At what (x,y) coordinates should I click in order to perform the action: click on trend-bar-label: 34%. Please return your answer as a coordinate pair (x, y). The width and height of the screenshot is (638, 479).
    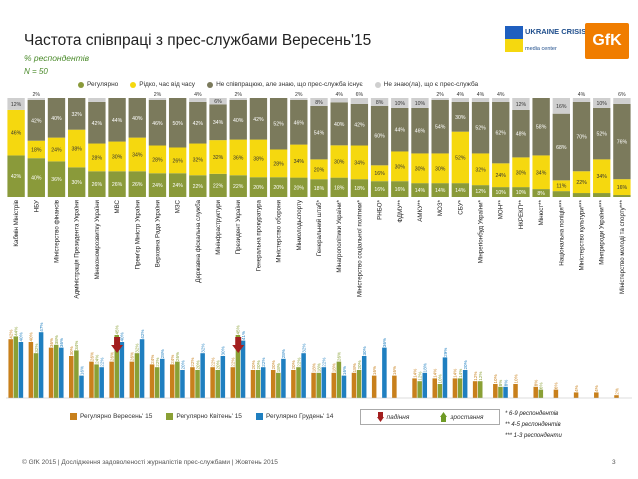
    Looking at the image, I should click on (76, 345).